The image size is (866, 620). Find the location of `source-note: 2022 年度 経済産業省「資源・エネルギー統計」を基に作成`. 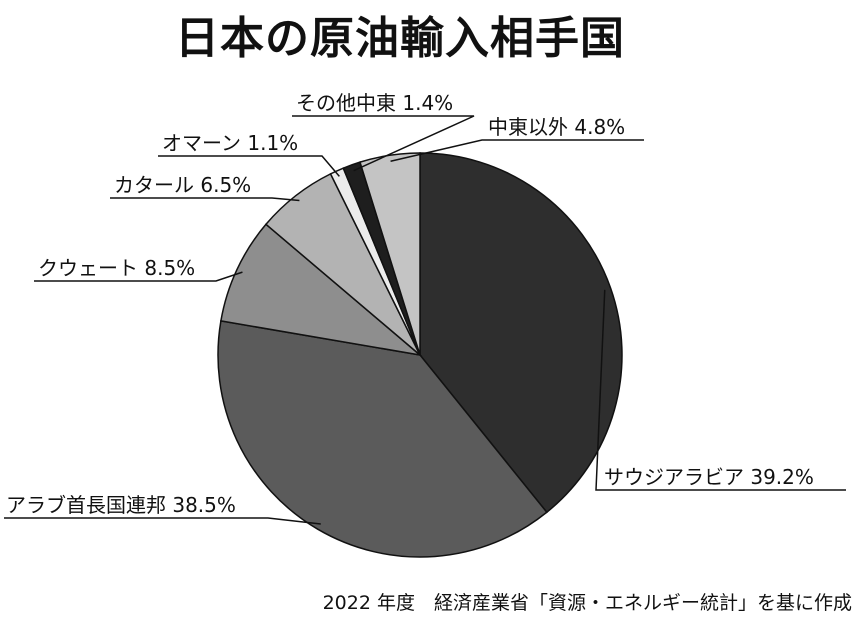

source-note: 2022 年度 経済産業省「資源・エネルギー統計」を基に作成 is located at coordinates (587, 603).